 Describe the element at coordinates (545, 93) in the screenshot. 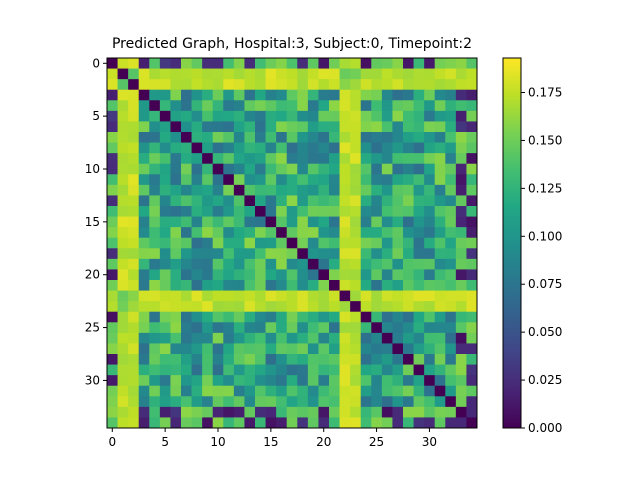

I see `colorbar-tick-label: 0.175` at that location.